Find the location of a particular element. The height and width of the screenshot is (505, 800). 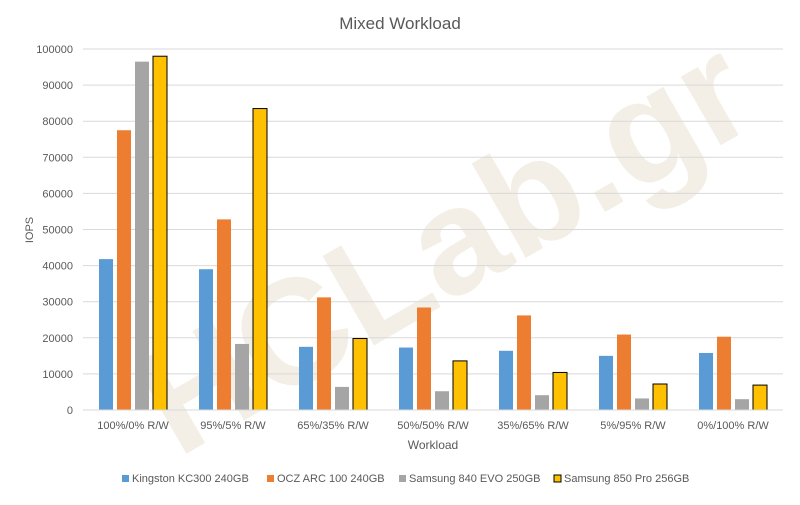

y-tick-label: 40000 is located at coordinates (57, 267).